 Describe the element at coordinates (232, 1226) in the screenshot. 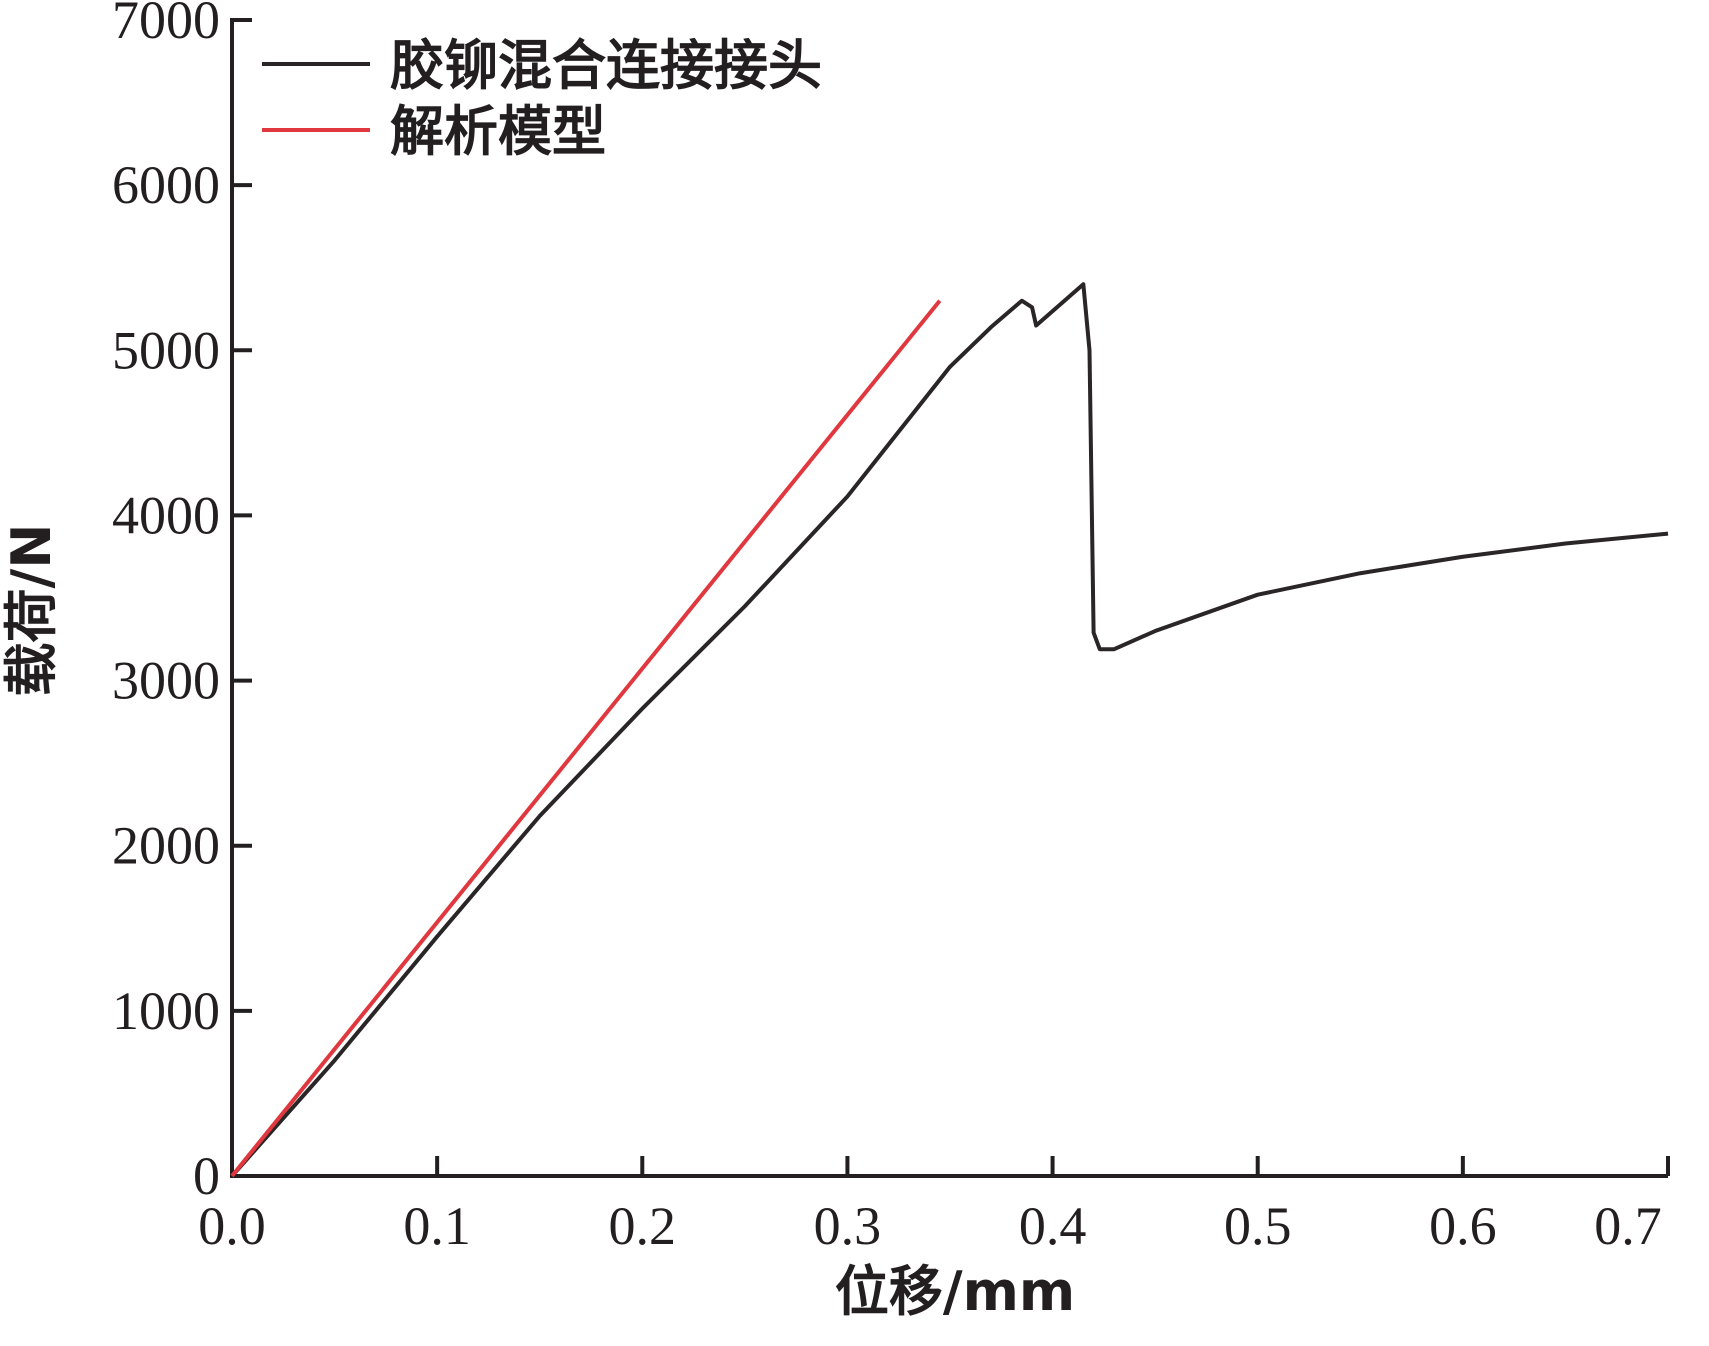

I see `x-tick-label: 0.0` at that location.